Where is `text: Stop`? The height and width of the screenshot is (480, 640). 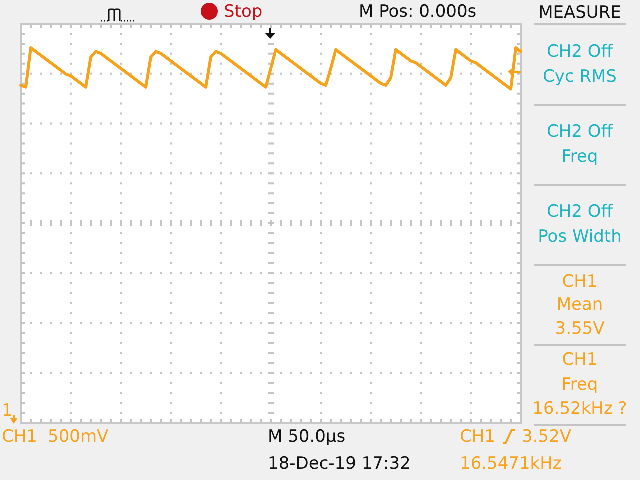
text: Stop is located at coordinates (243, 12).